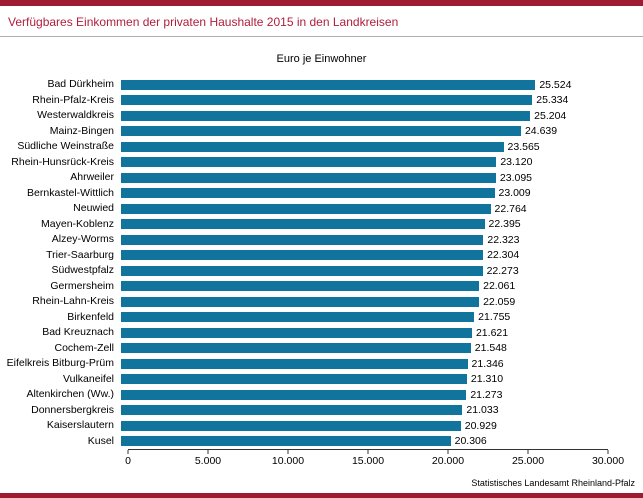 The width and height of the screenshot is (643, 498). I want to click on bar-track: 21.346, so click(364, 364).